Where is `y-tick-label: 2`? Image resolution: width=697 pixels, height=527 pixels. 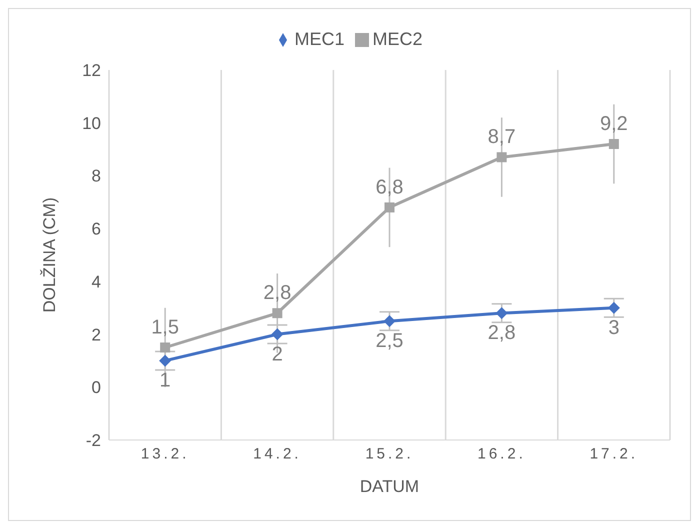 y-tick-label: 2 is located at coordinates (96, 334).